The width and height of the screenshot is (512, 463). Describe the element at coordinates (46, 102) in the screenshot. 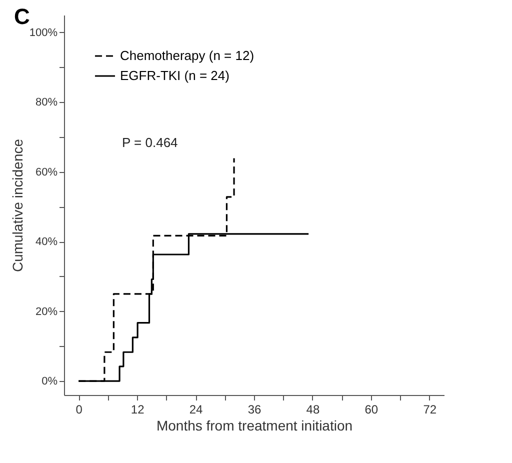

I see `y-tick-label: 80%` at that location.